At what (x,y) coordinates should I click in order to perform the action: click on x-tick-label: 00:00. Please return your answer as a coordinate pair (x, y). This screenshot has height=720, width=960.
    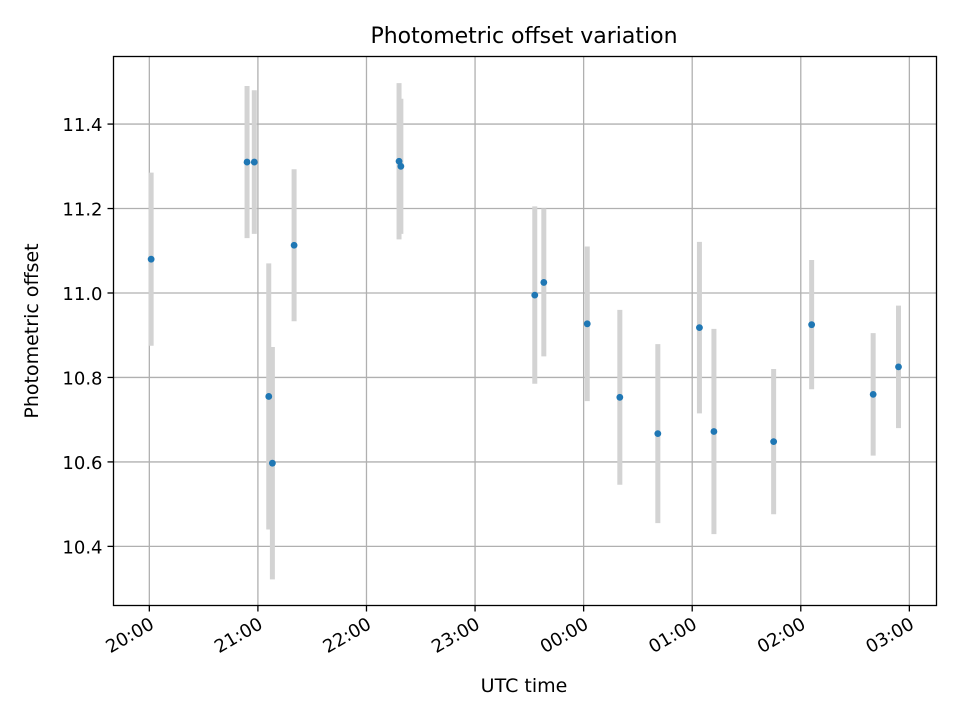
    Looking at the image, I should click on (564, 636).